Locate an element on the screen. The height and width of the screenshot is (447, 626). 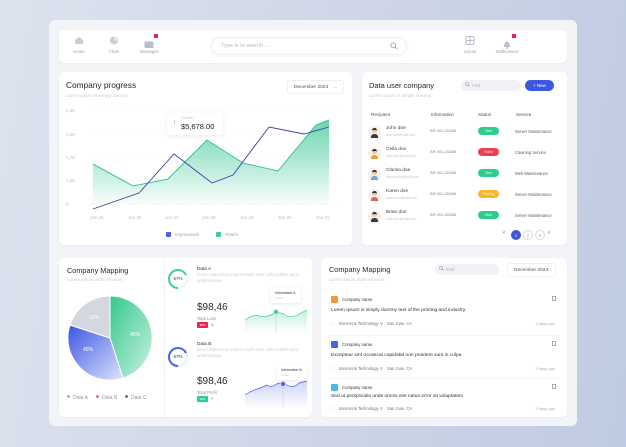
legend-reach: Reach is located at coordinates (227, 234).